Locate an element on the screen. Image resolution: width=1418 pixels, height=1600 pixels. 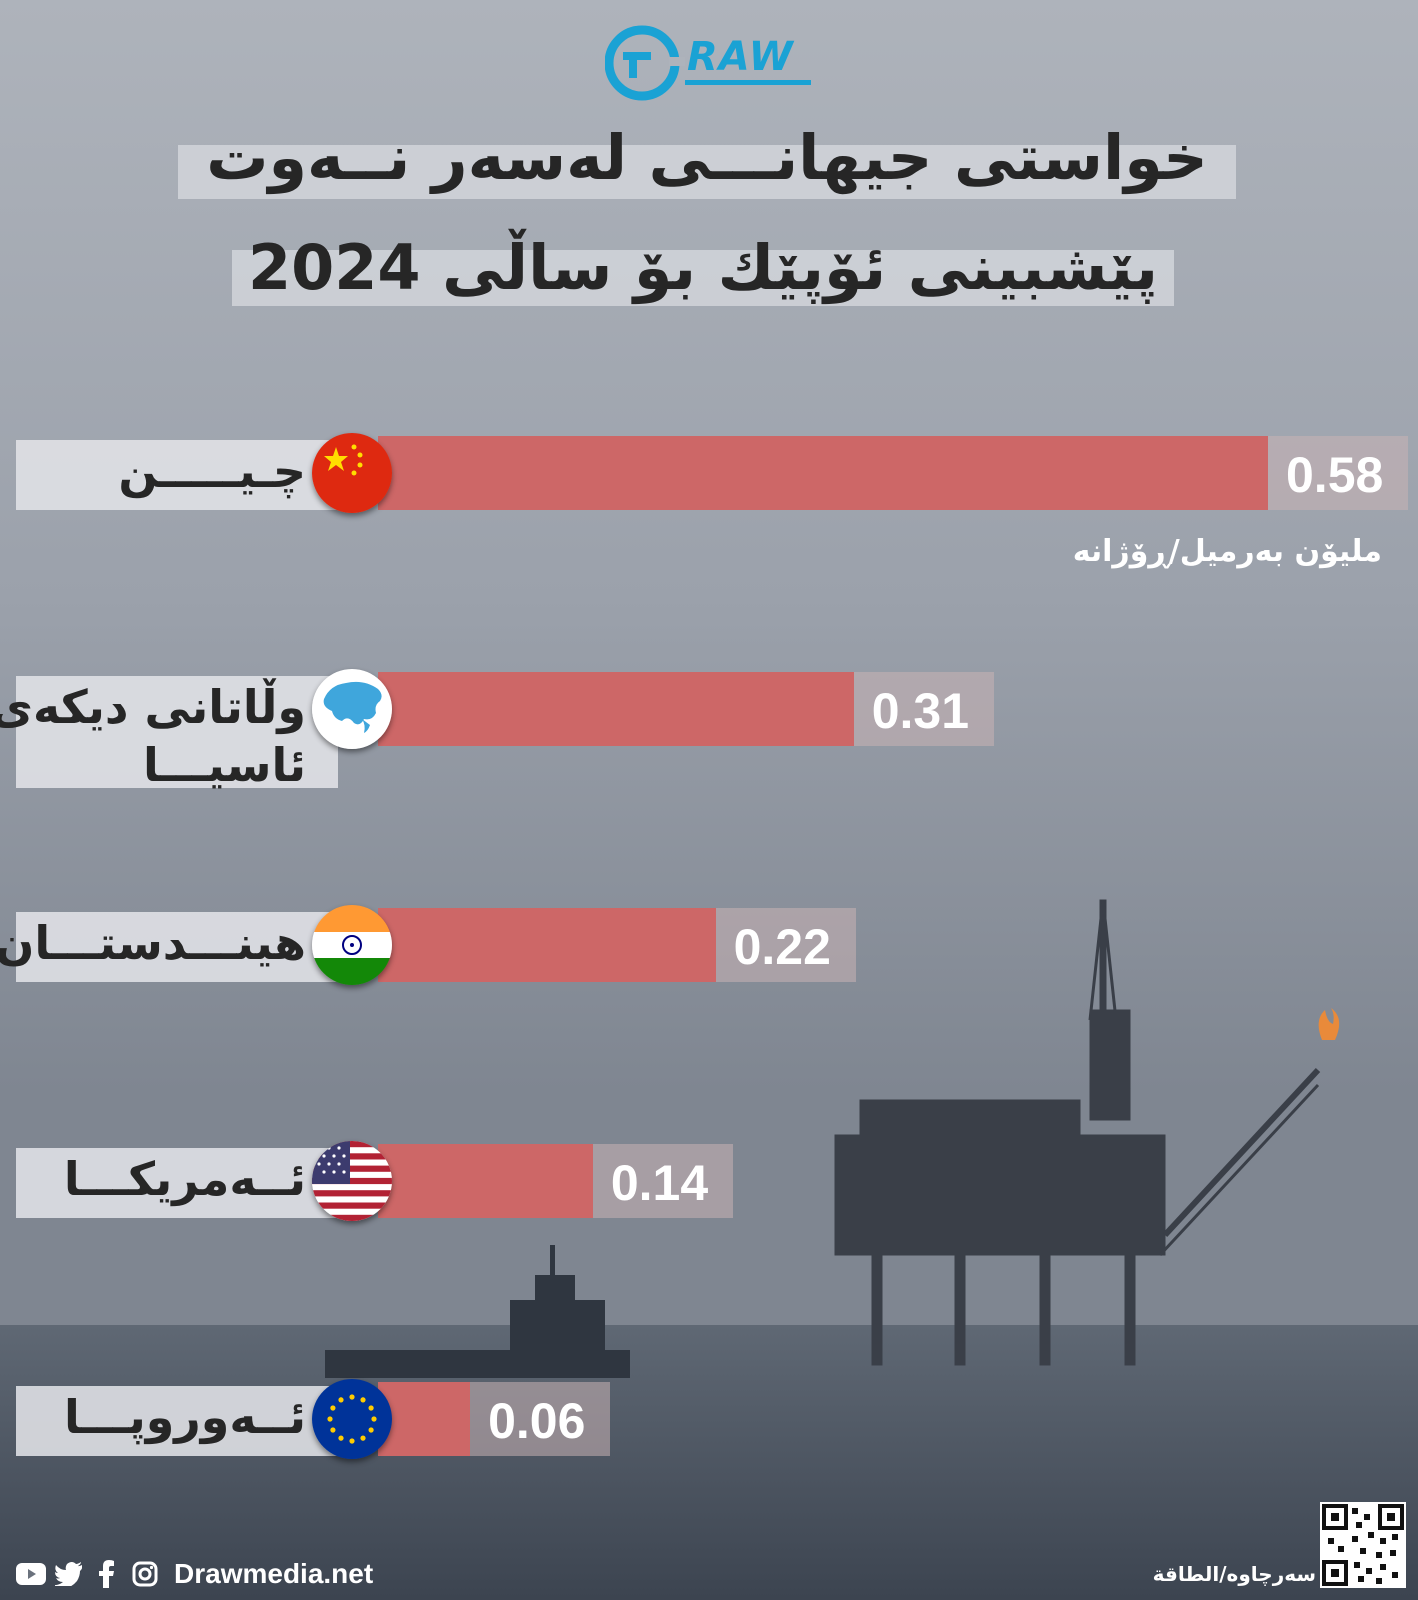
draw-logo: RAW is located at coordinates (714, 63).